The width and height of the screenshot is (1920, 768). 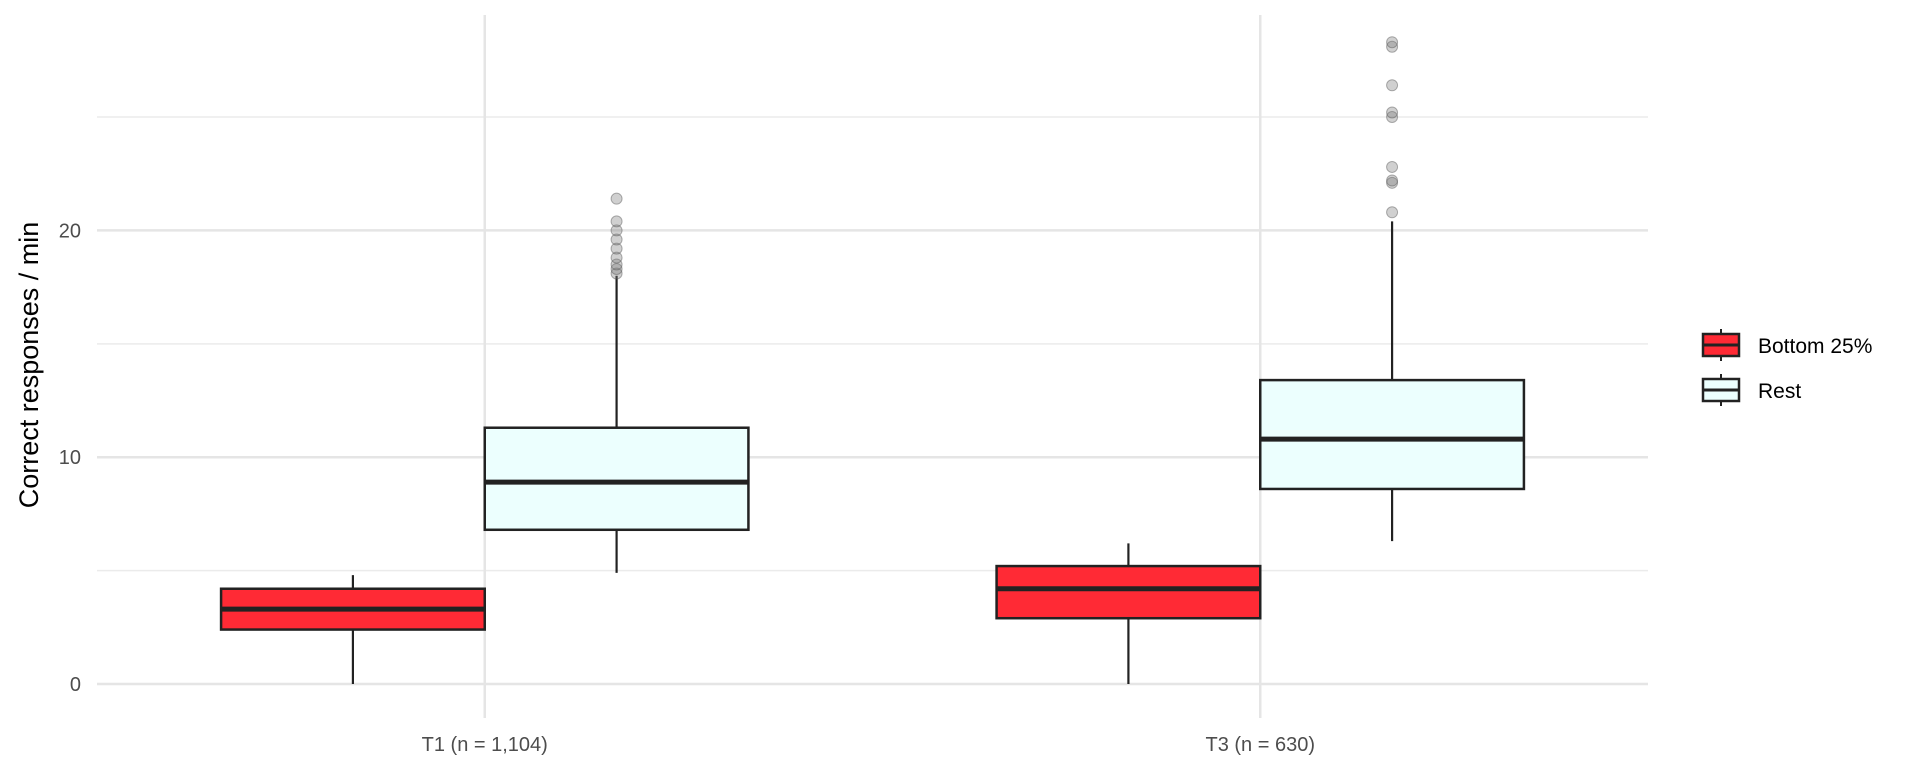 I want to click on y-tick-label: 20, so click(x=70, y=231).